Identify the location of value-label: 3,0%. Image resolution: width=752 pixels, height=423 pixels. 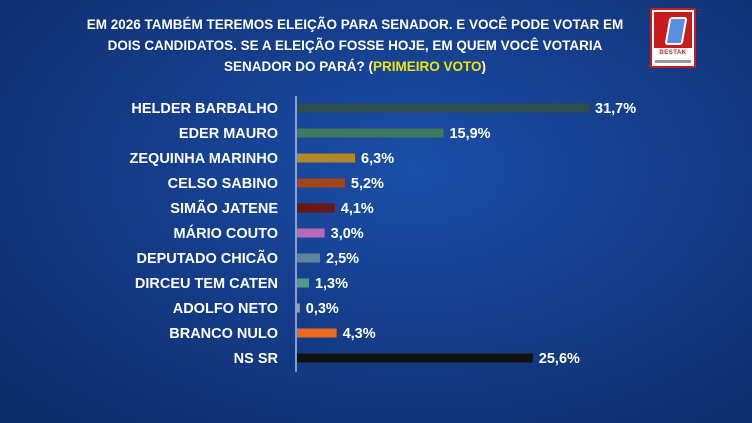
(347, 234).